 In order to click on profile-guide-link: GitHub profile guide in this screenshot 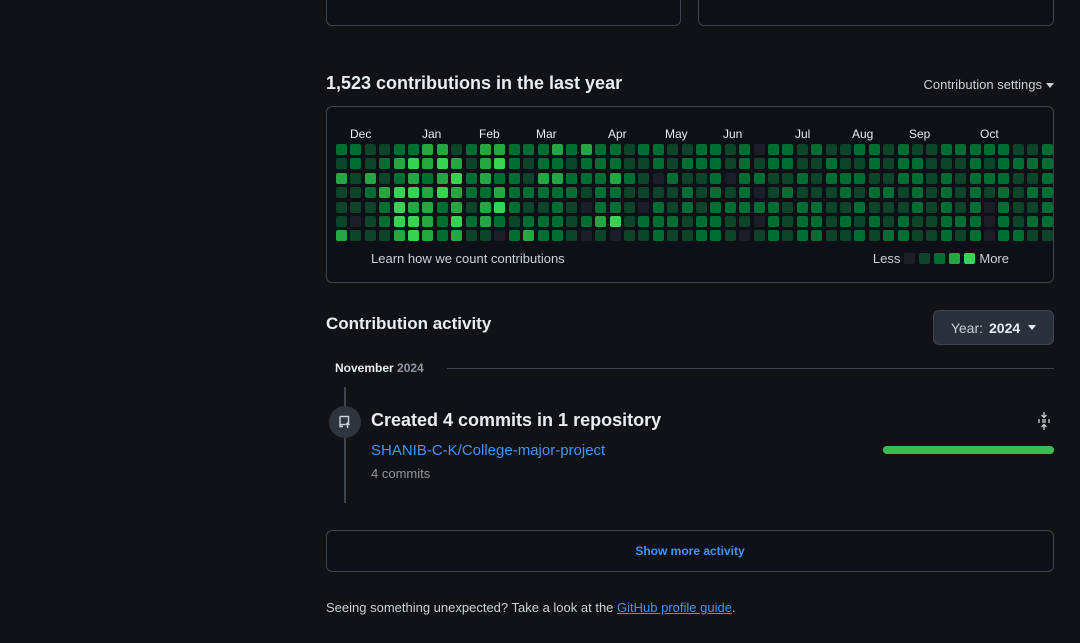, I will do `click(674, 607)`.